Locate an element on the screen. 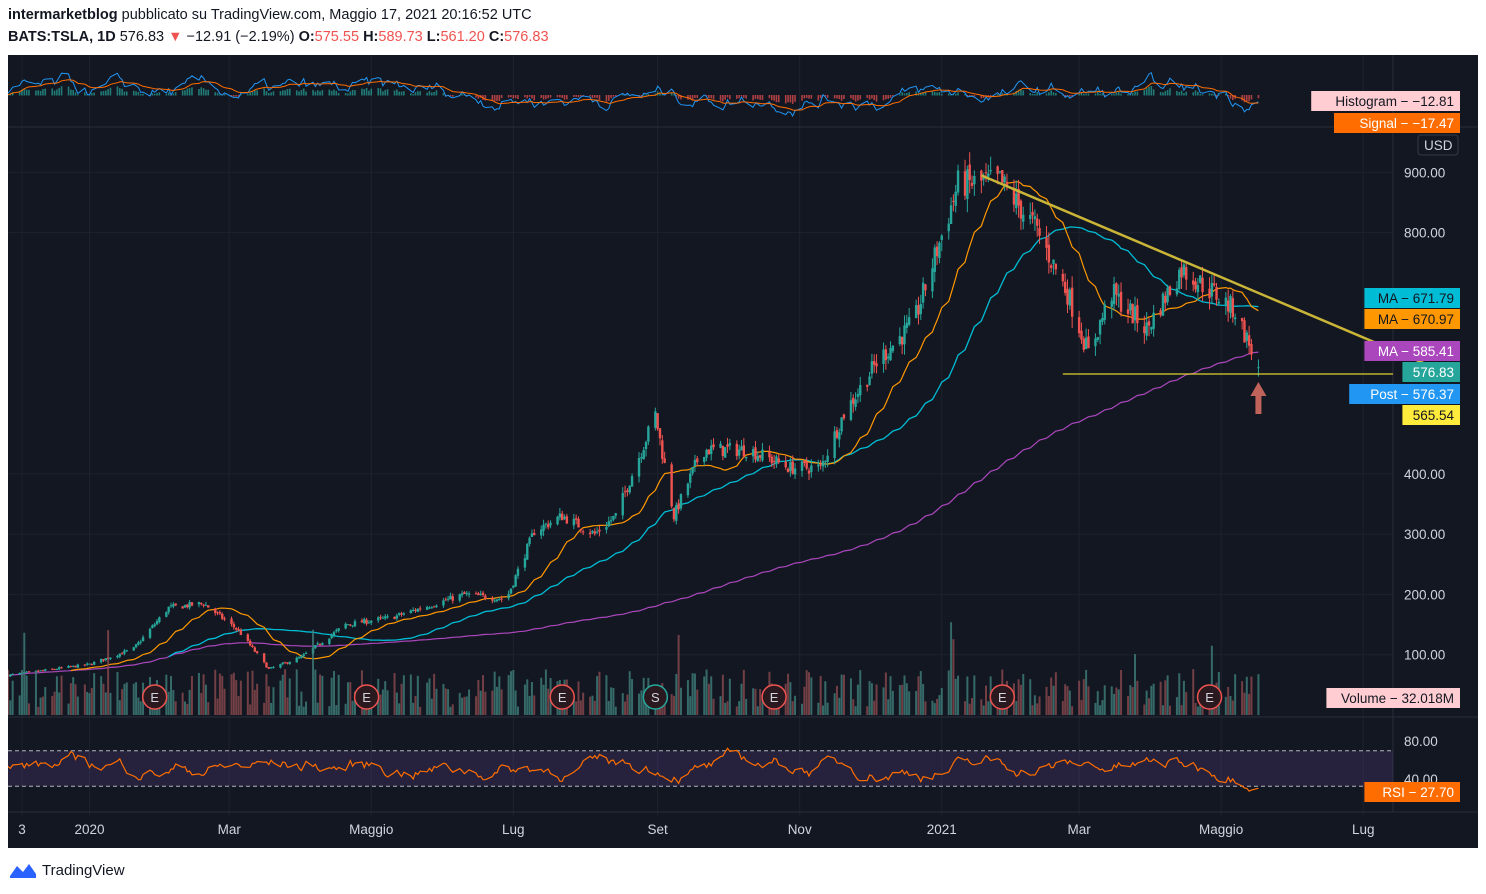  event-label: S is located at coordinates (655, 697).